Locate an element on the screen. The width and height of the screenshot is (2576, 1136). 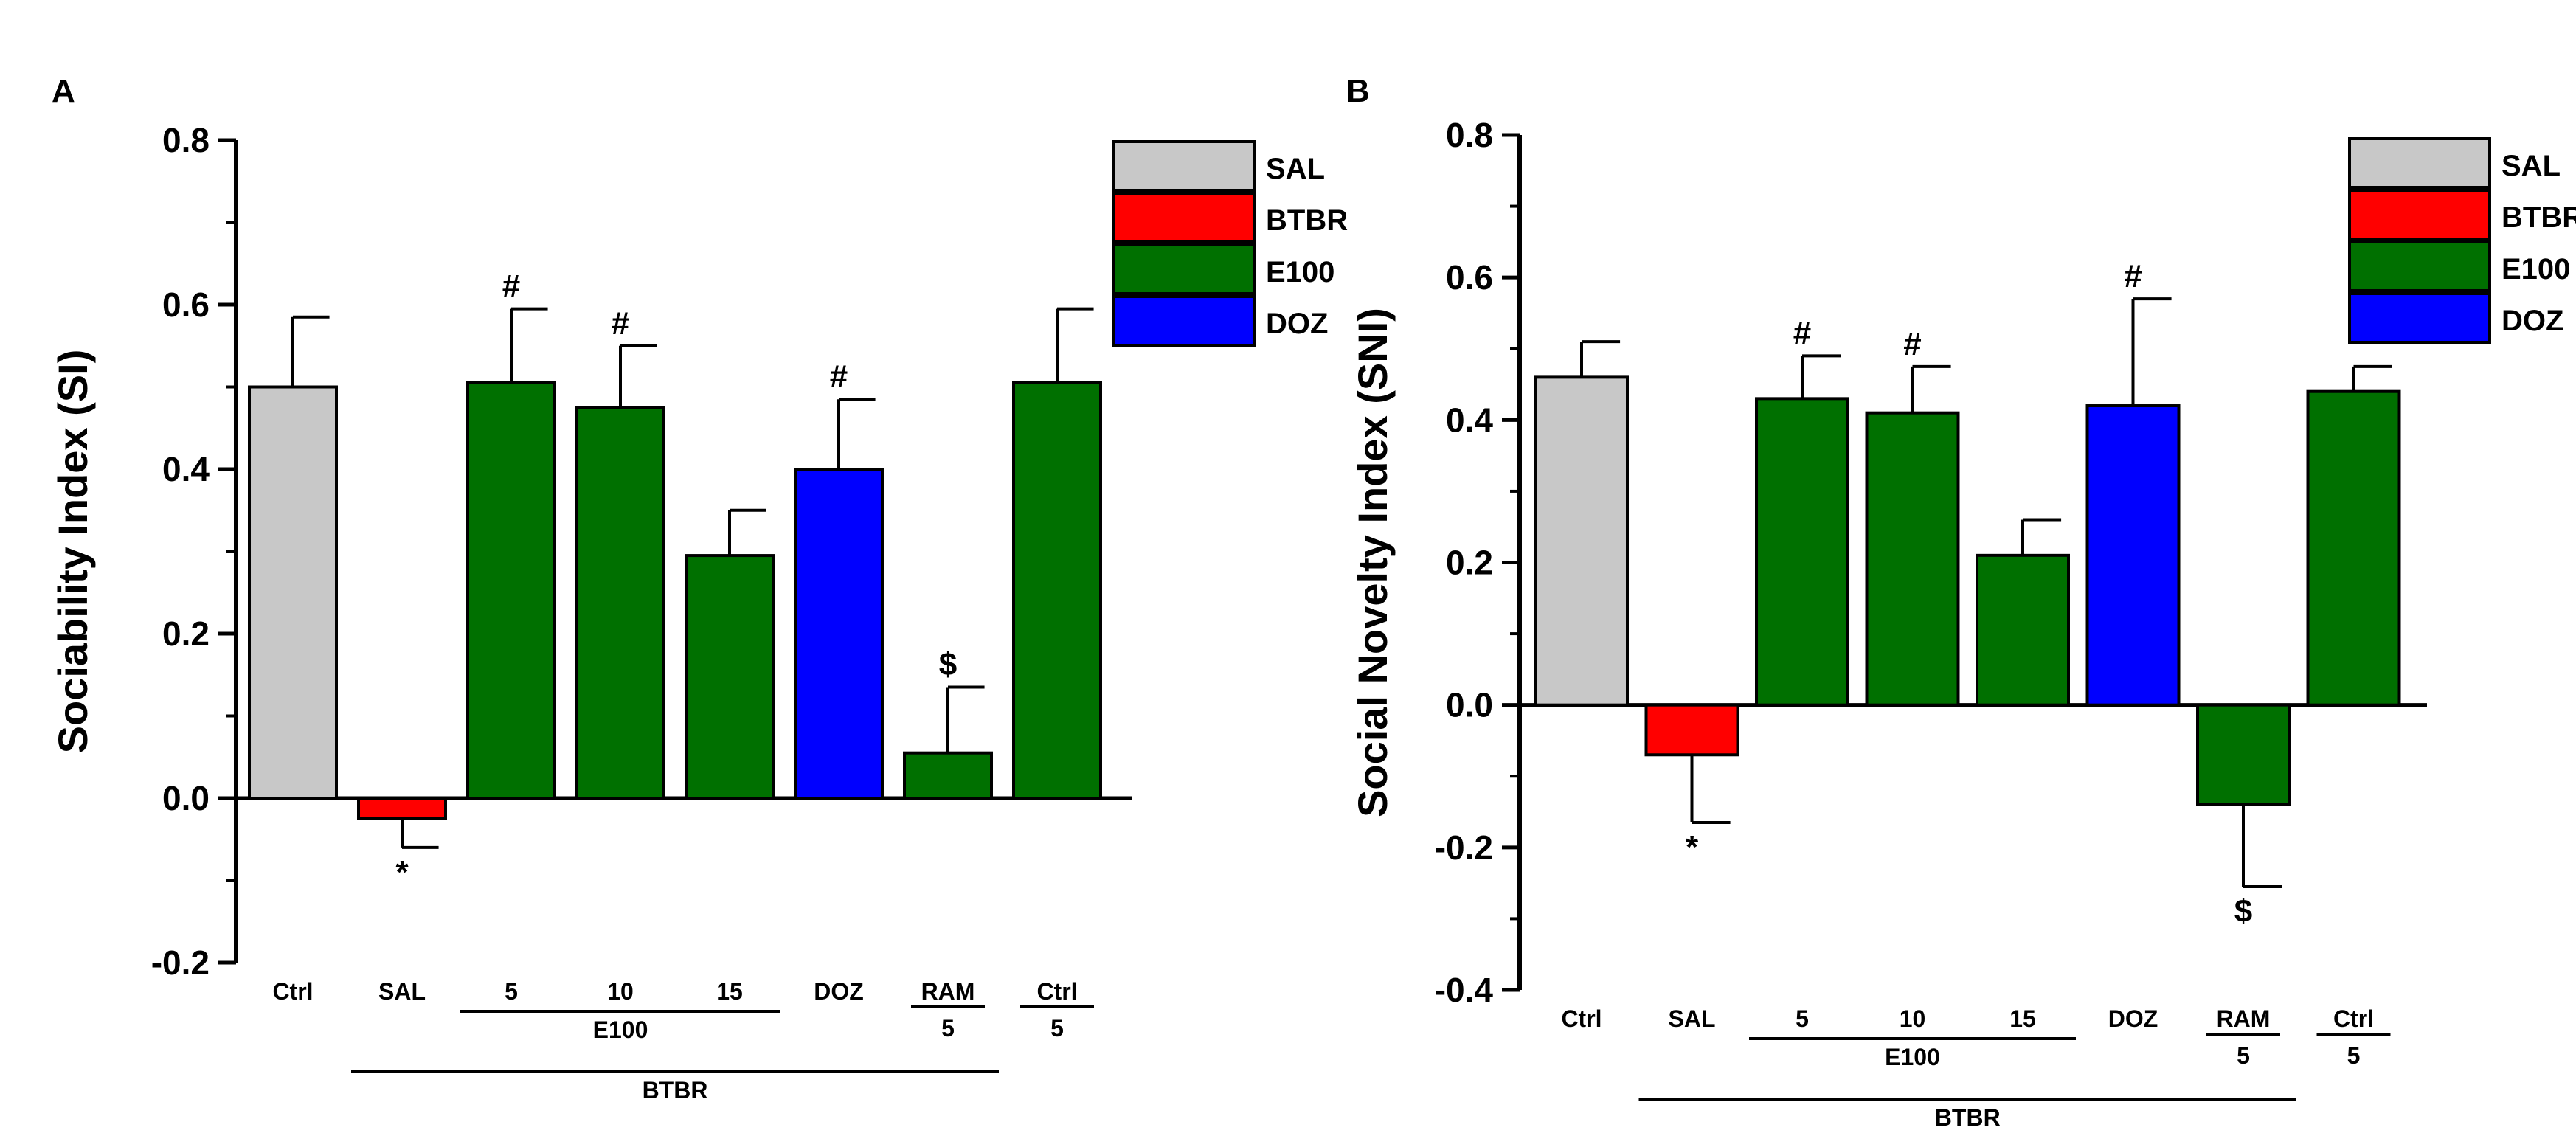
y-tick-label: -0.4 is located at coordinates (1465, 990).